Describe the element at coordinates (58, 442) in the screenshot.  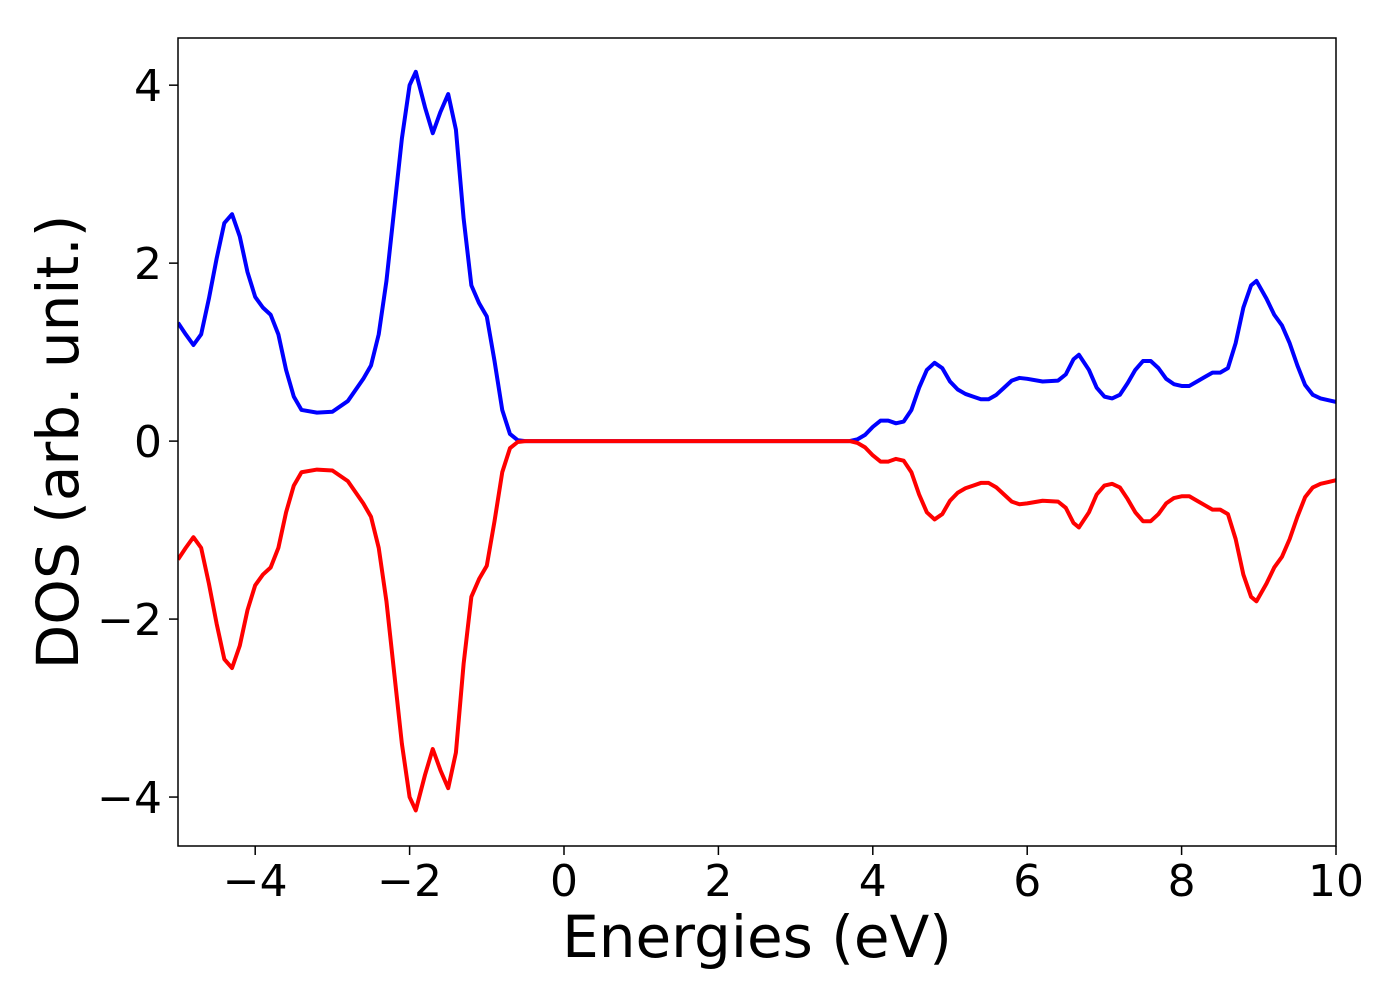
I see `y-axis-label: DOS (arb. unit.)` at that location.